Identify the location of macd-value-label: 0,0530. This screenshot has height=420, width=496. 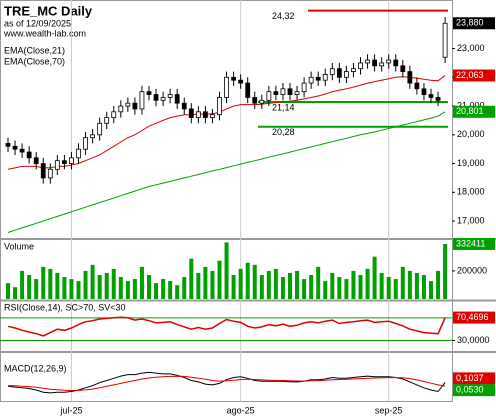
(470, 389).